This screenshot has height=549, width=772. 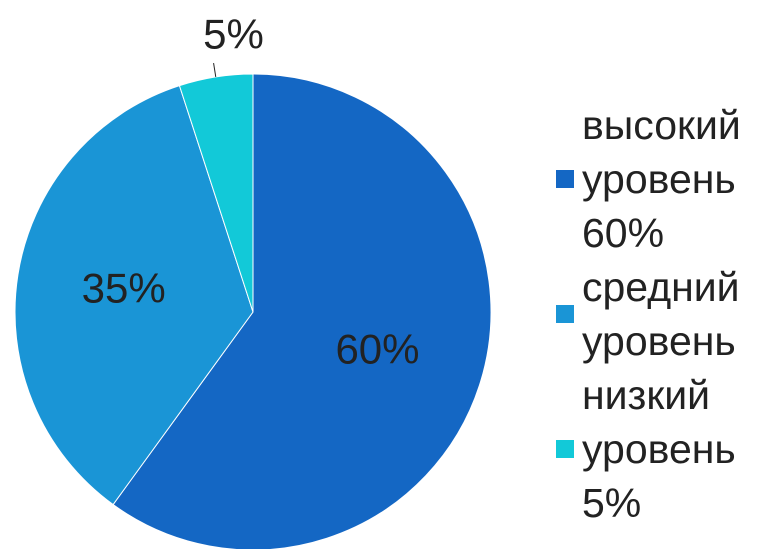 I want to click on pie-slice, so click(x=216, y=193).